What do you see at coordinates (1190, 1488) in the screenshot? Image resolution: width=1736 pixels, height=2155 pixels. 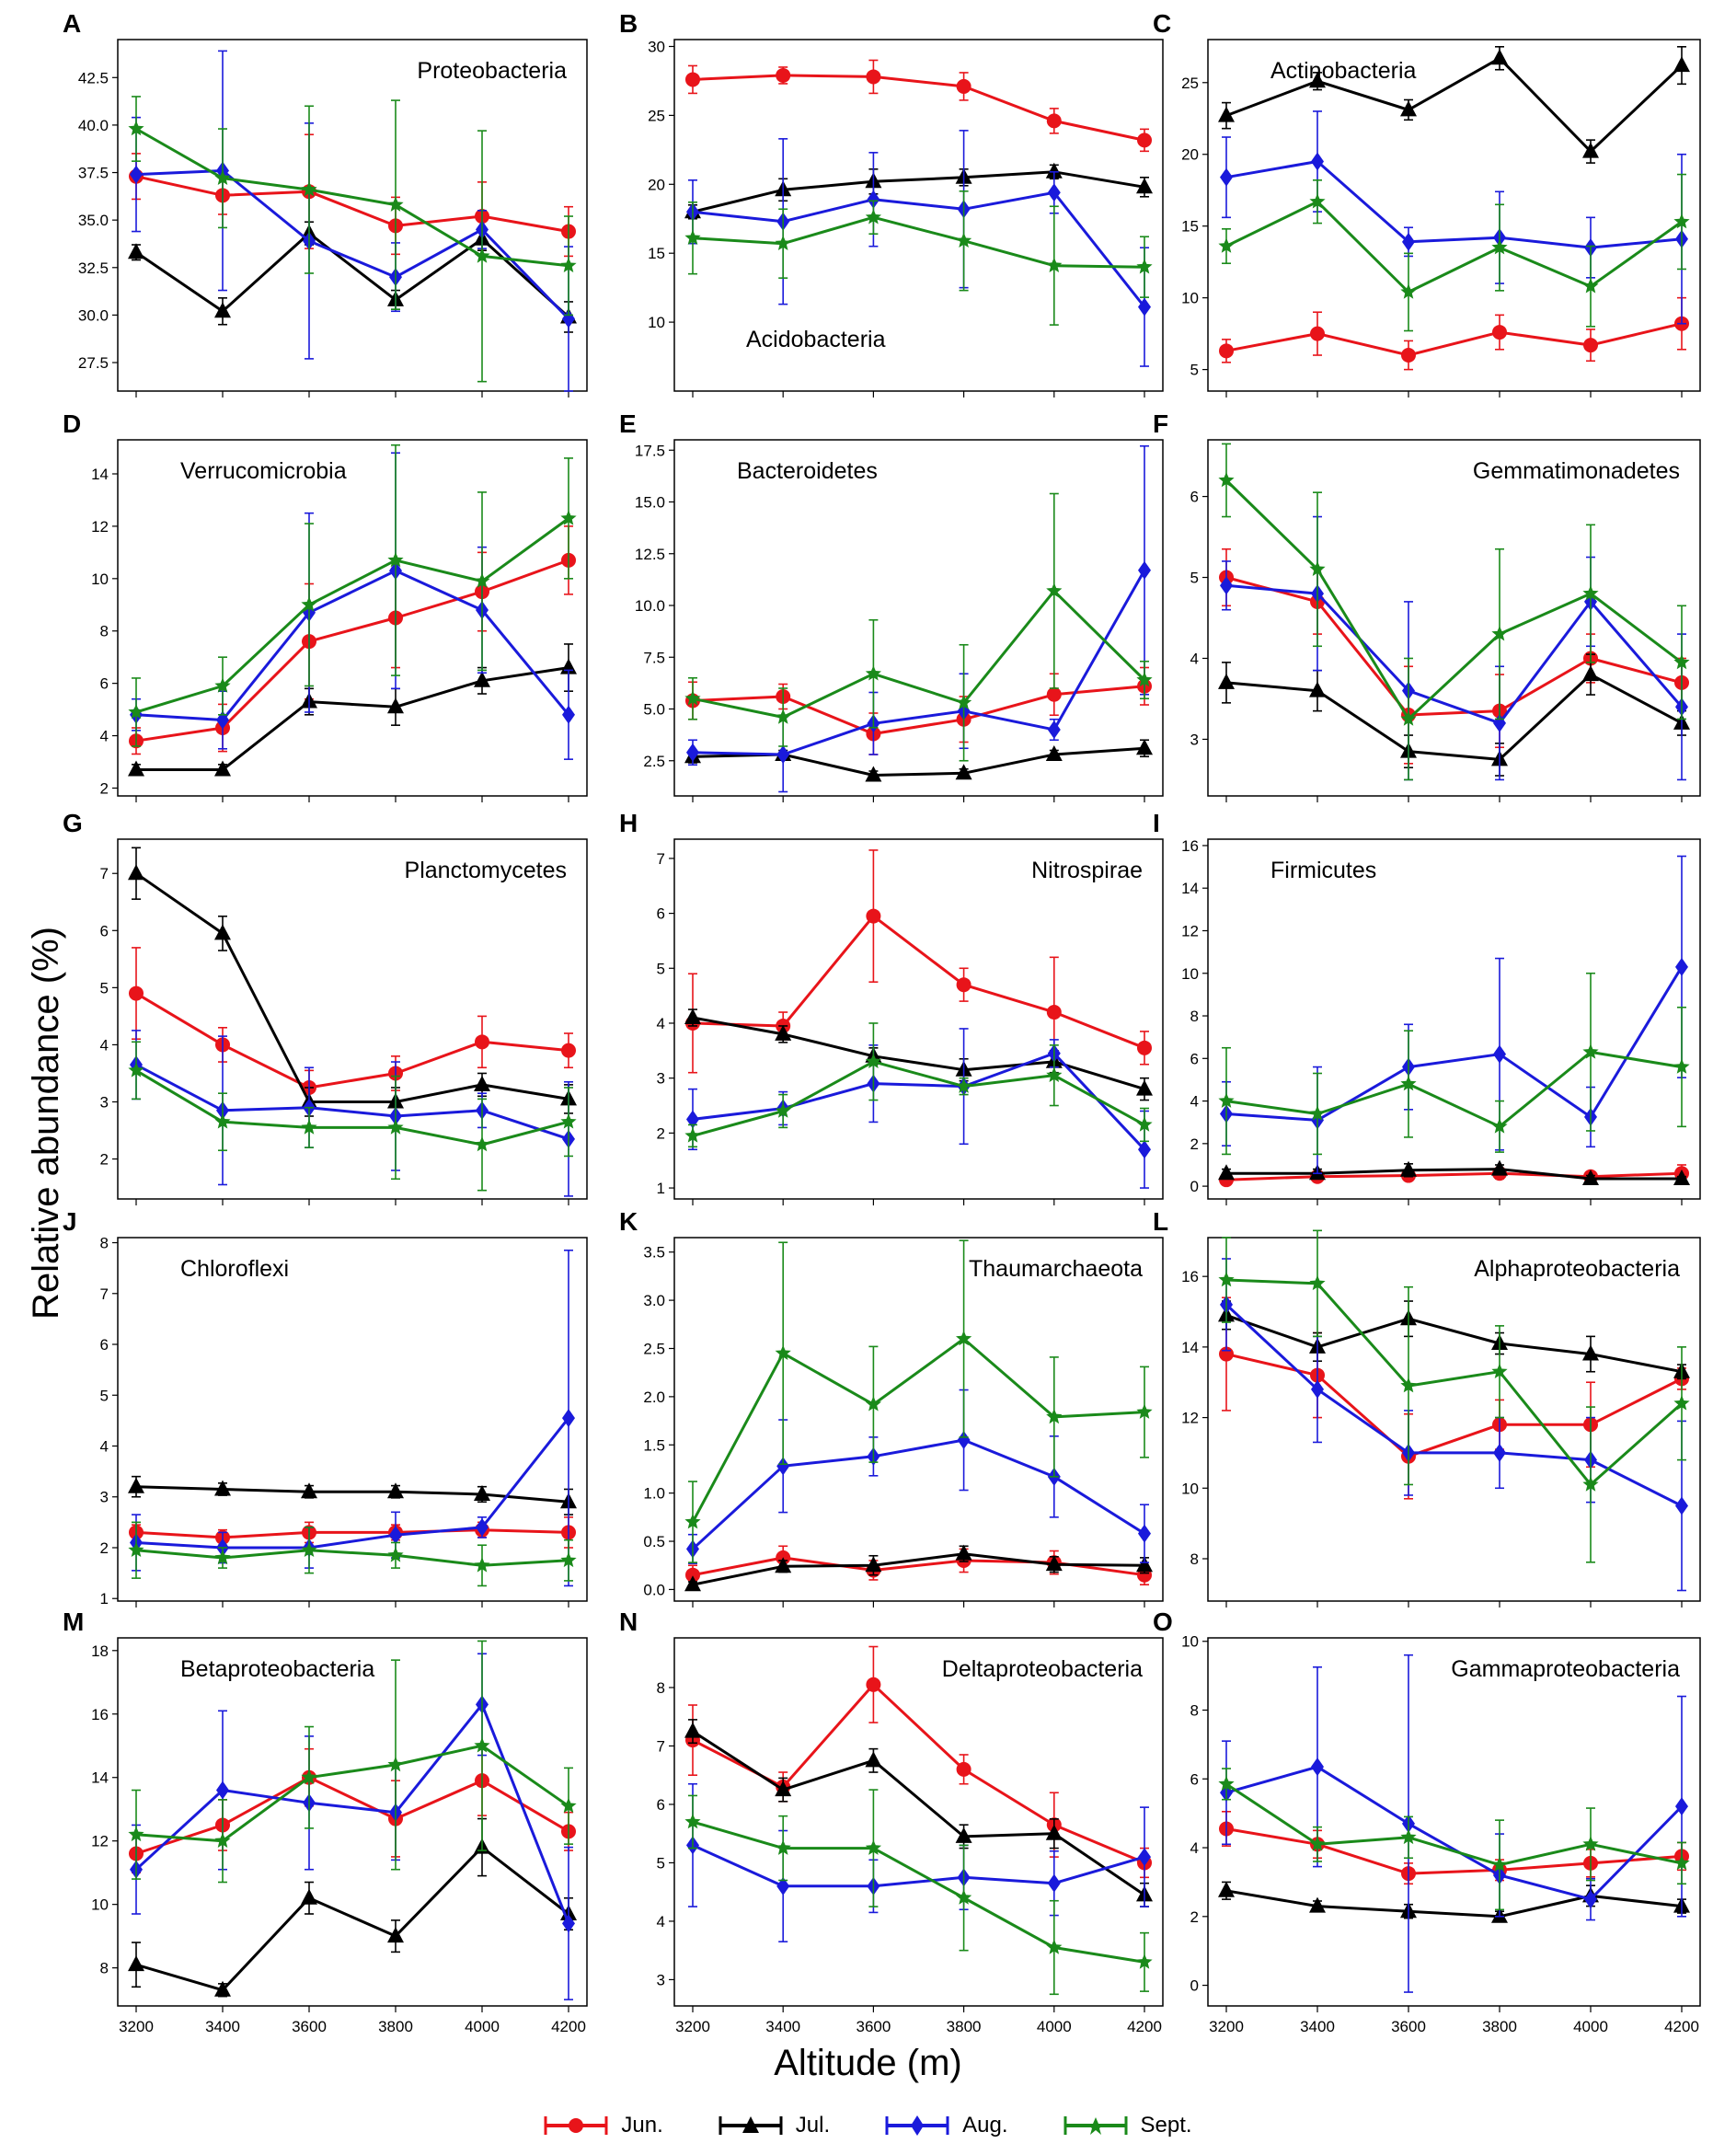 I see `panel-l-ytick-label: 10` at bounding box center [1190, 1488].